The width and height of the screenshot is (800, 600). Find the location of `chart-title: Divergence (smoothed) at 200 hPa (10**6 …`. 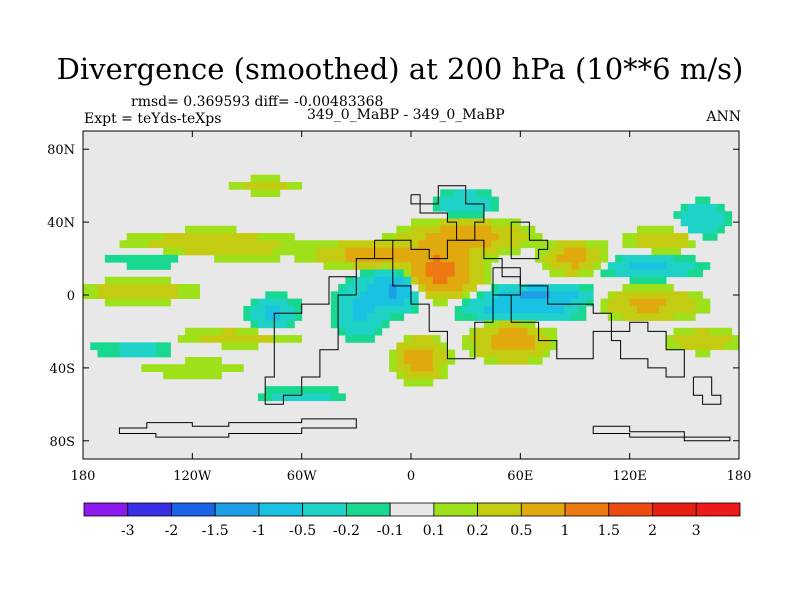

chart-title: Divergence (smoothed) at 200 hPa (10**6 … is located at coordinates (400, 69).